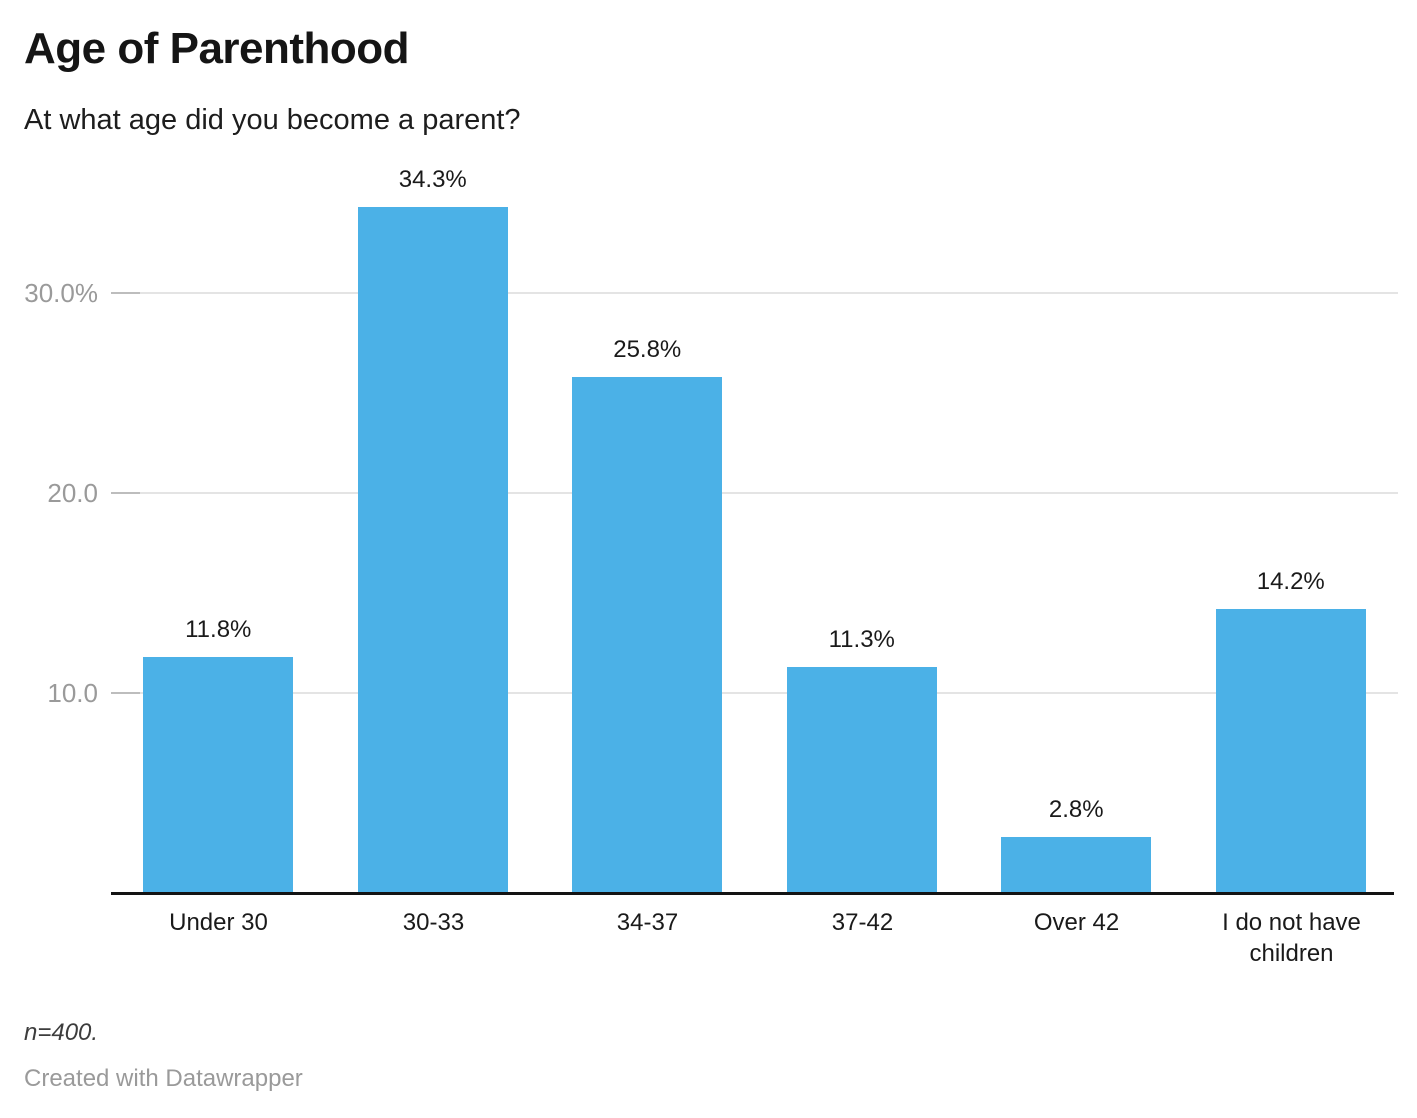 This screenshot has width=1417, height=1118. Describe the element at coordinates (217, 48) in the screenshot. I see `chart-title: Age of Parenthood` at that location.